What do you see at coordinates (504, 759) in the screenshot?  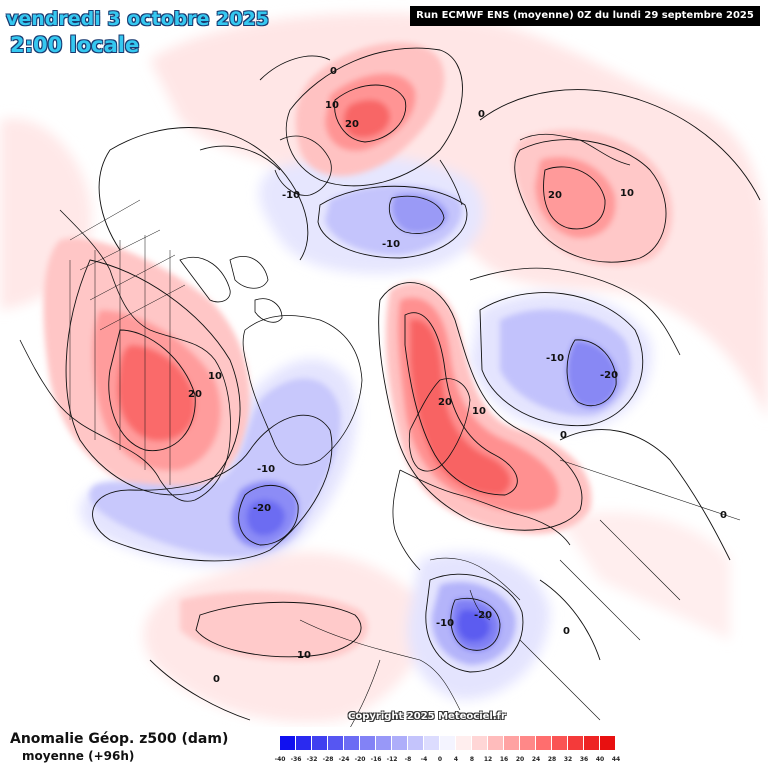 I see `legend-tick-label: 16` at bounding box center [504, 759].